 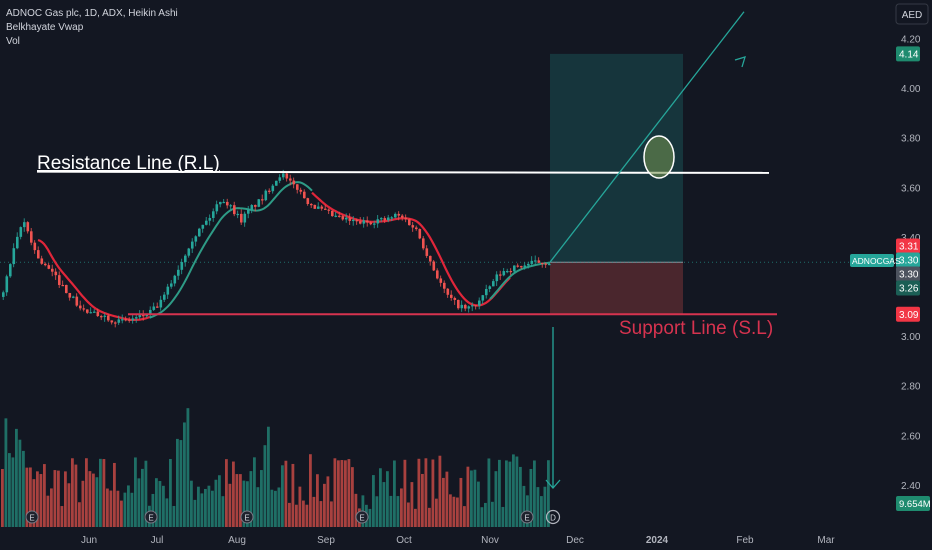 I want to click on indicator-volume-label: Vol, so click(x=13, y=41).